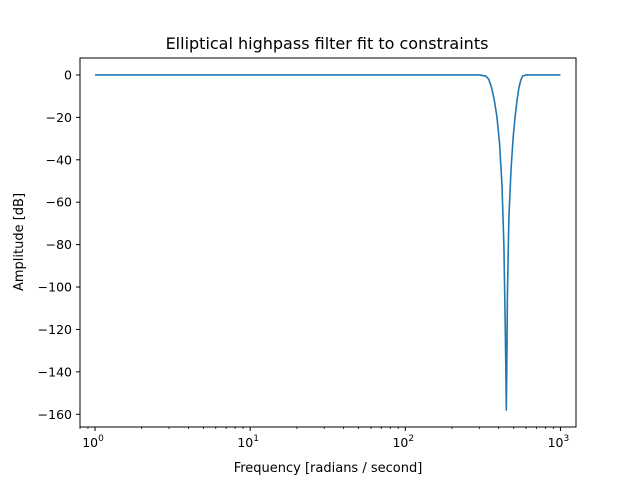 The image size is (640, 480). I want to click on y-axis: 0 −20 −40 −60 −80 −100 −120 −140 −160, so click(59, 244).